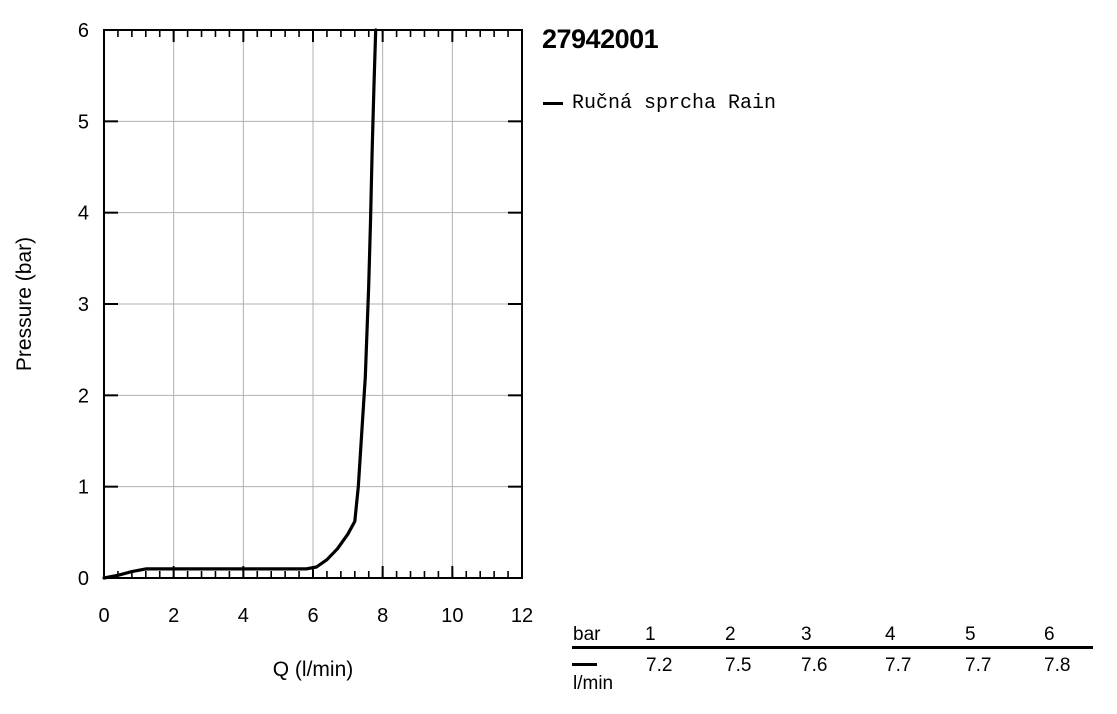 This screenshot has height=714, width=1117. I want to click on table-flow-3: 7.6, so click(814, 665).